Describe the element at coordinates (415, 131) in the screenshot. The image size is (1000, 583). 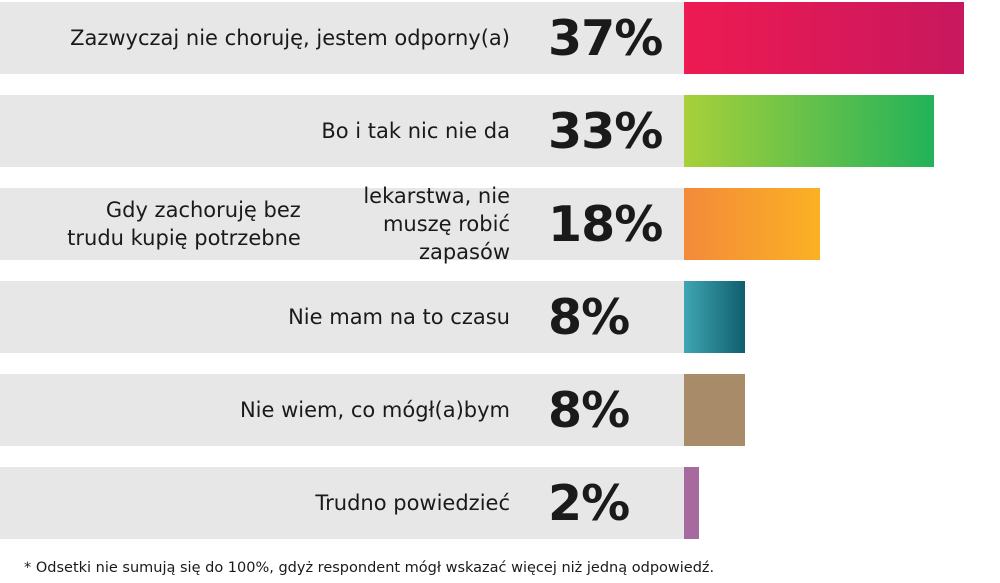
I see `category-label: Bo i tak nic nie da` at that location.